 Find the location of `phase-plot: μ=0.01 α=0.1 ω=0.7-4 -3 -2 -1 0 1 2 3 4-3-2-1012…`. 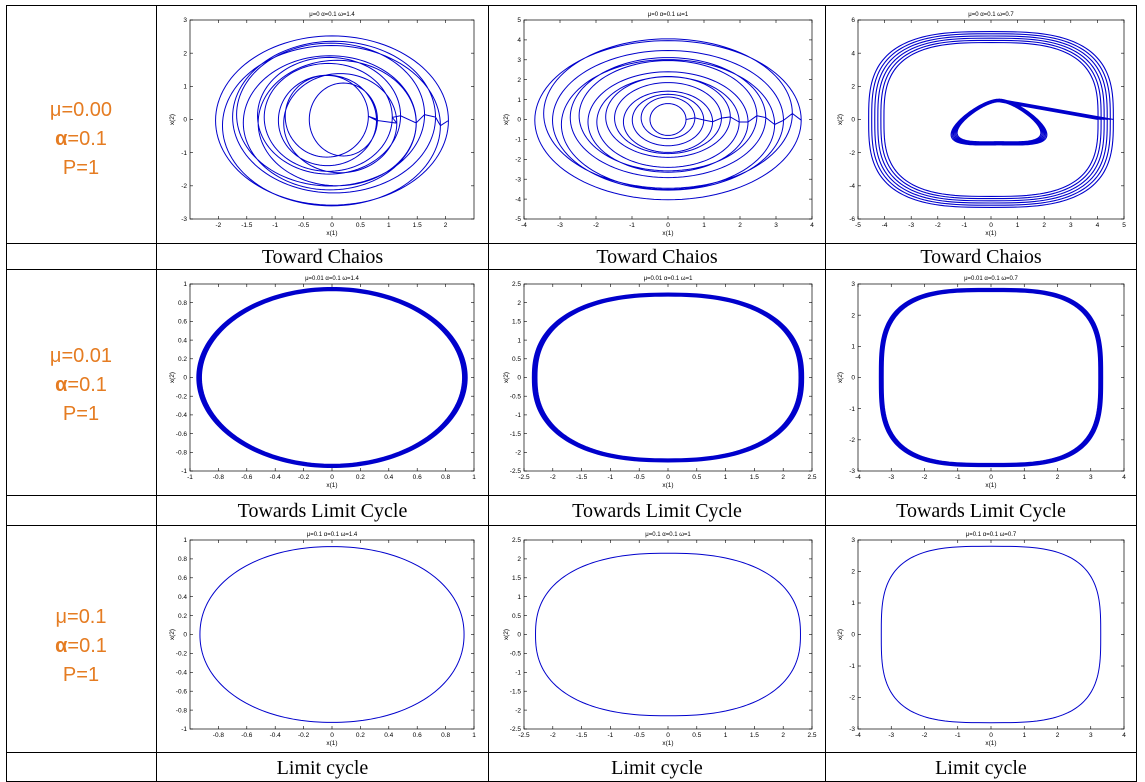

phase-plot: μ=0.01 α=0.1 ω=0.7-4 -3 -2 -1 0 1 2 3 4-3-2-1012… is located at coordinates (981, 382).